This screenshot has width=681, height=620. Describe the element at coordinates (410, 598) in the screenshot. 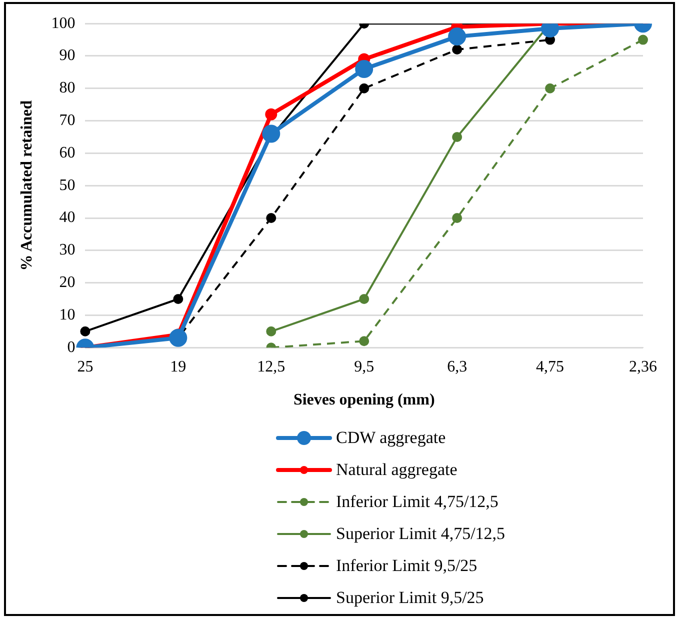

I see `legend-label: Superior Limit 9,5/25` at that location.